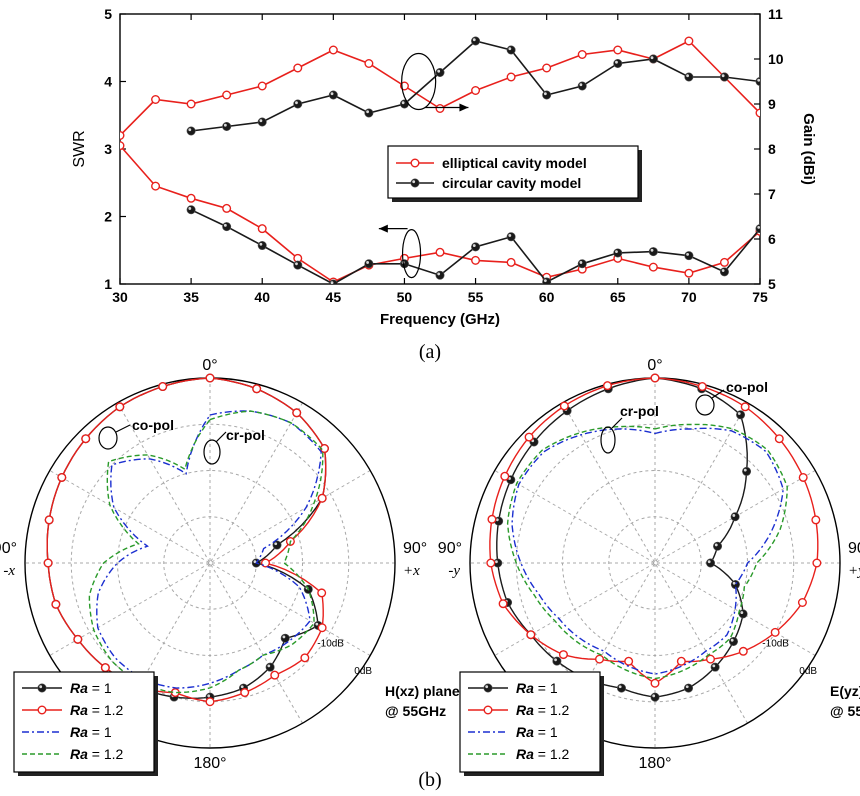 The image size is (860, 796). I want to click on legend-entry: Ra = 1, so click(91, 688).